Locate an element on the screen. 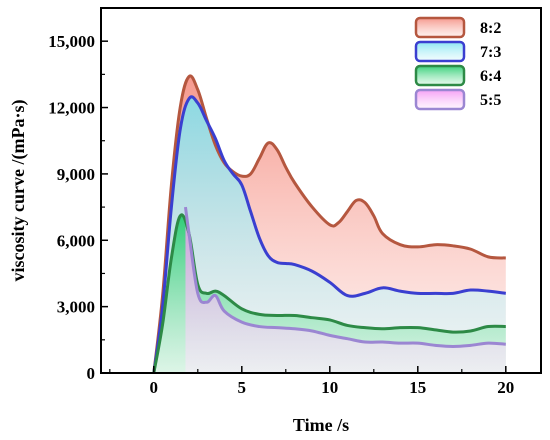 The width and height of the screenshot is (550, 440). x-tick-label: 10 is located at coordinates (329, 387).